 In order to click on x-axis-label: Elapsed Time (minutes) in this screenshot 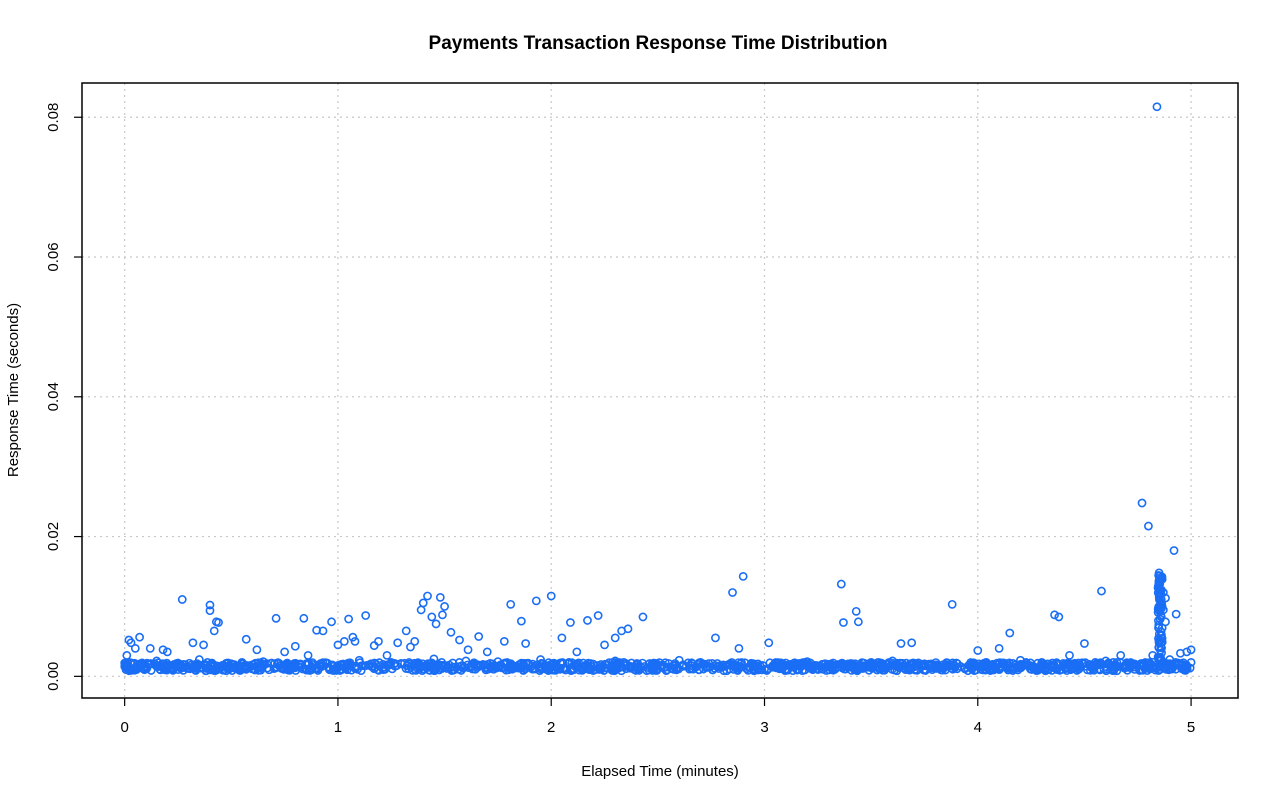, I will do `click(660, 771)`.